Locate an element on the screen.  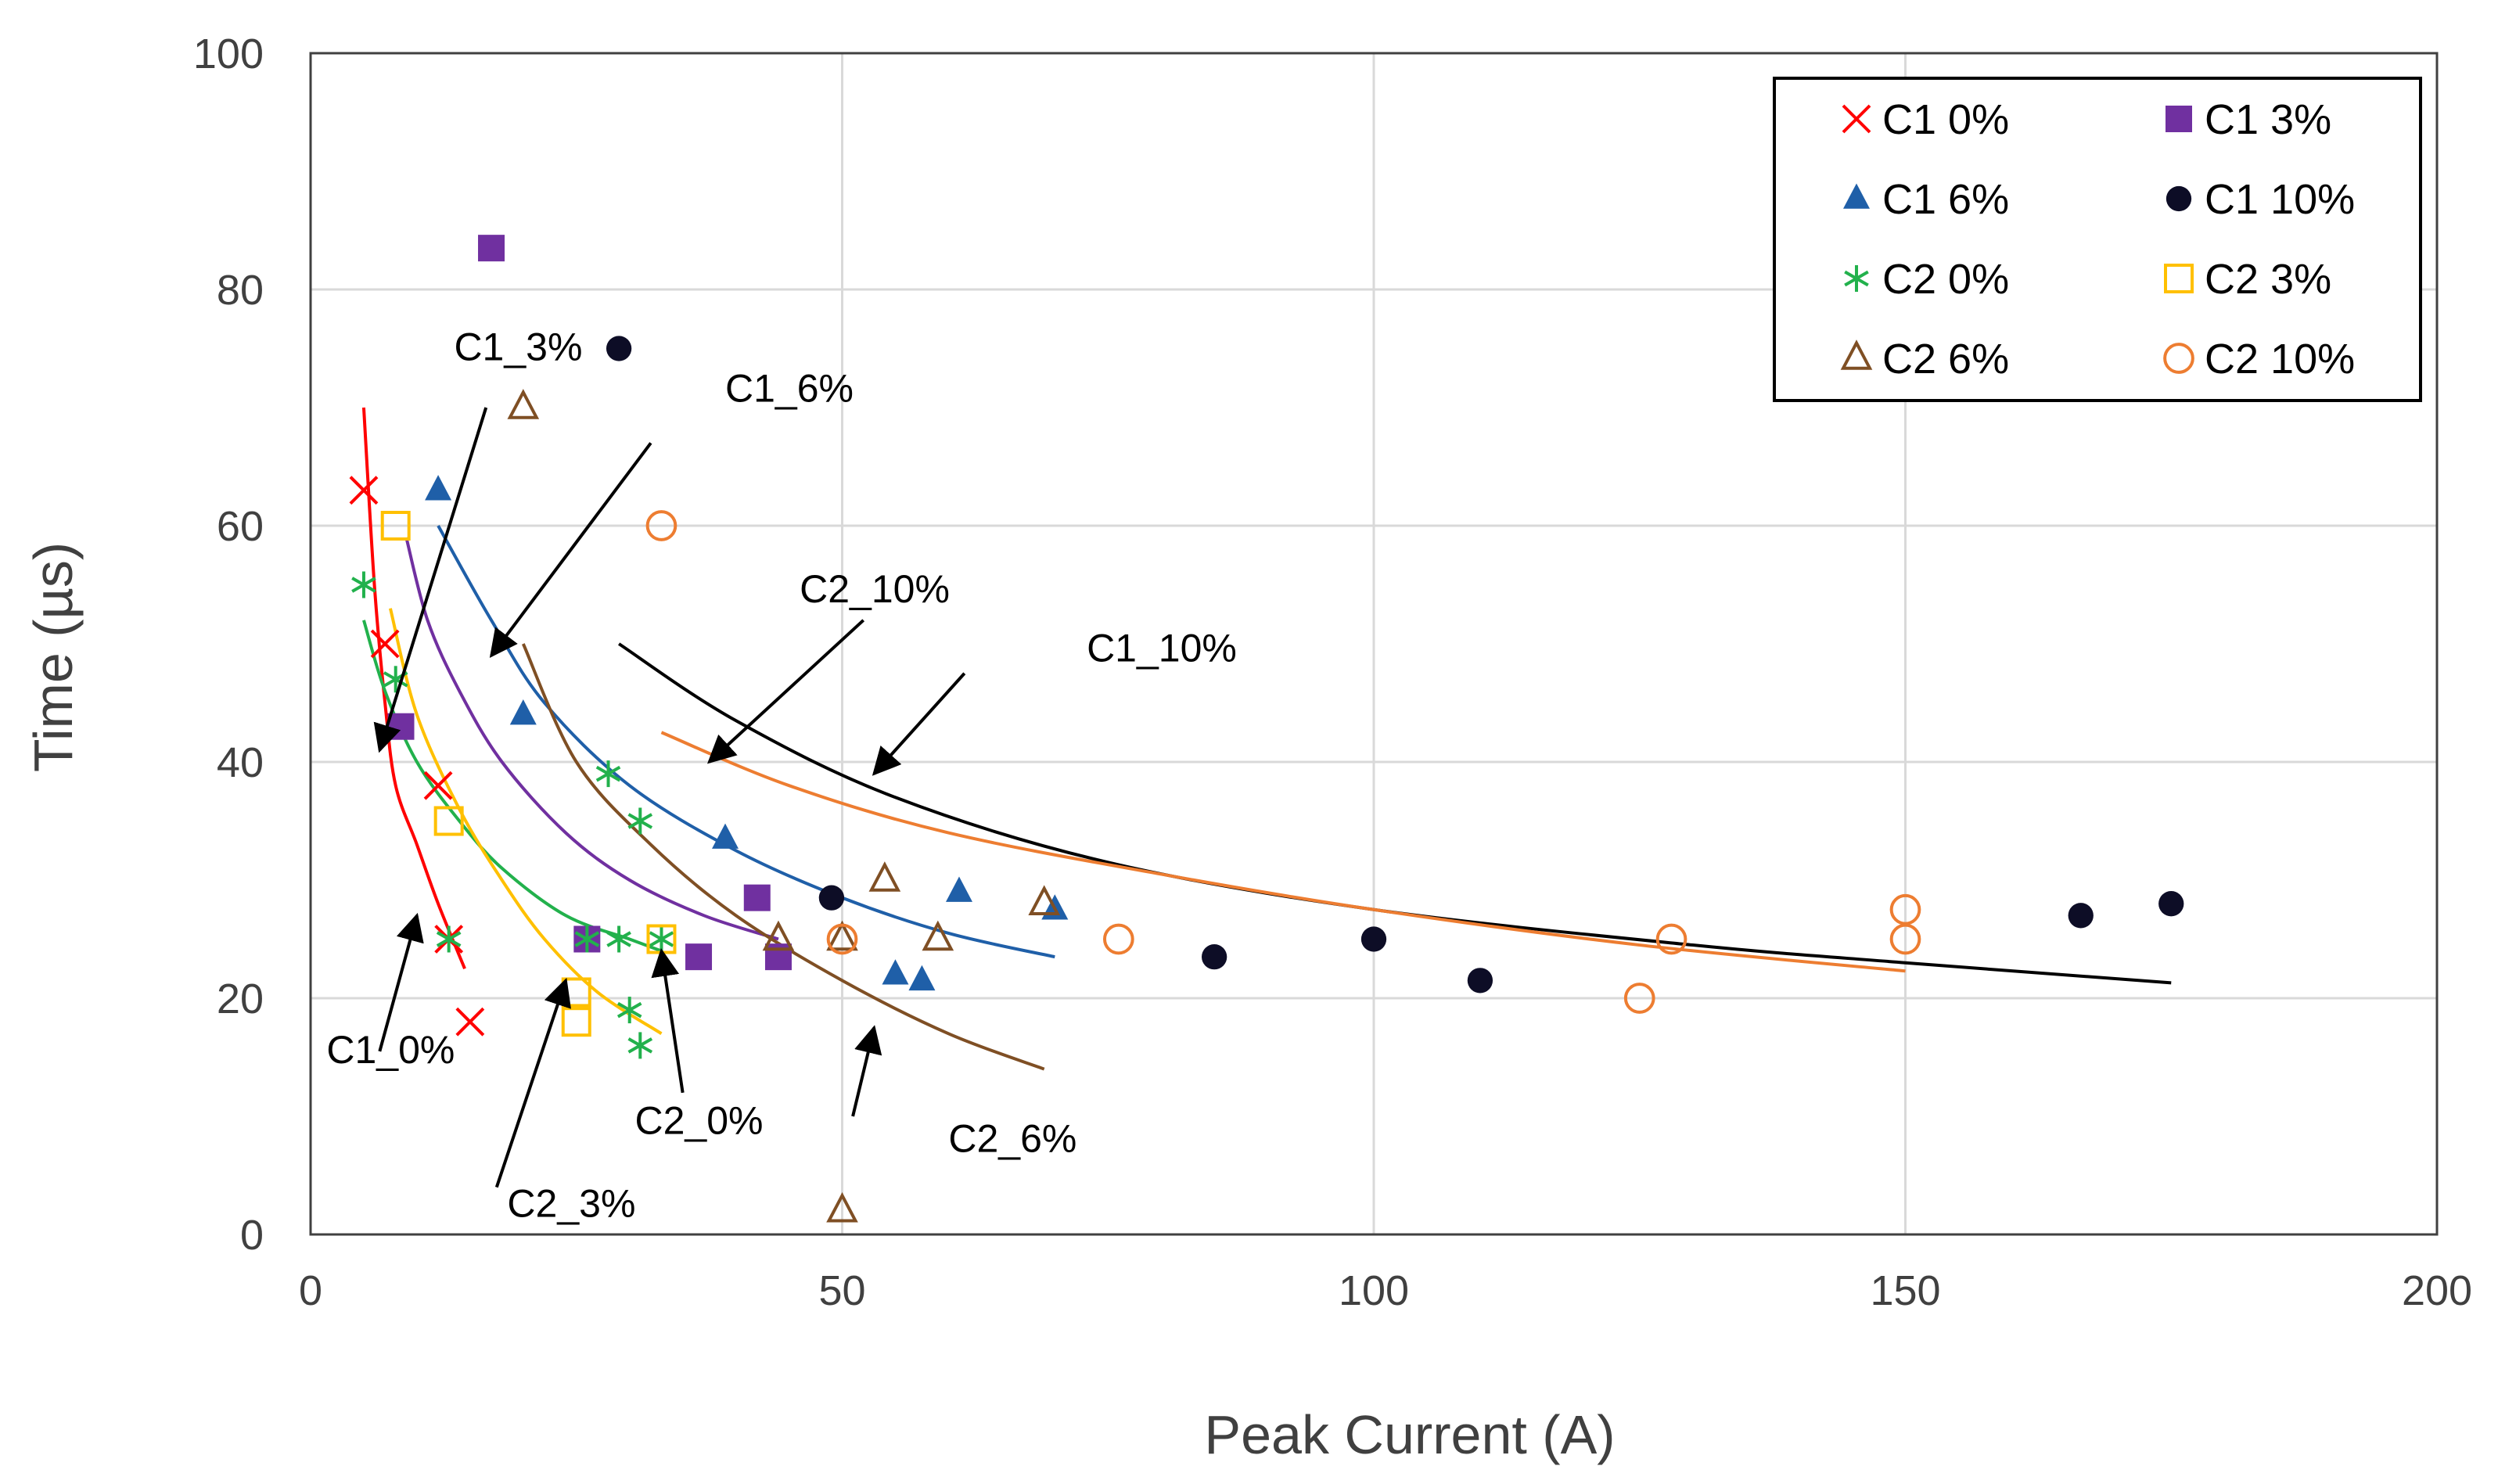
legend-label-c1-3-: C1 3% is located at coordinates (2268, 119).